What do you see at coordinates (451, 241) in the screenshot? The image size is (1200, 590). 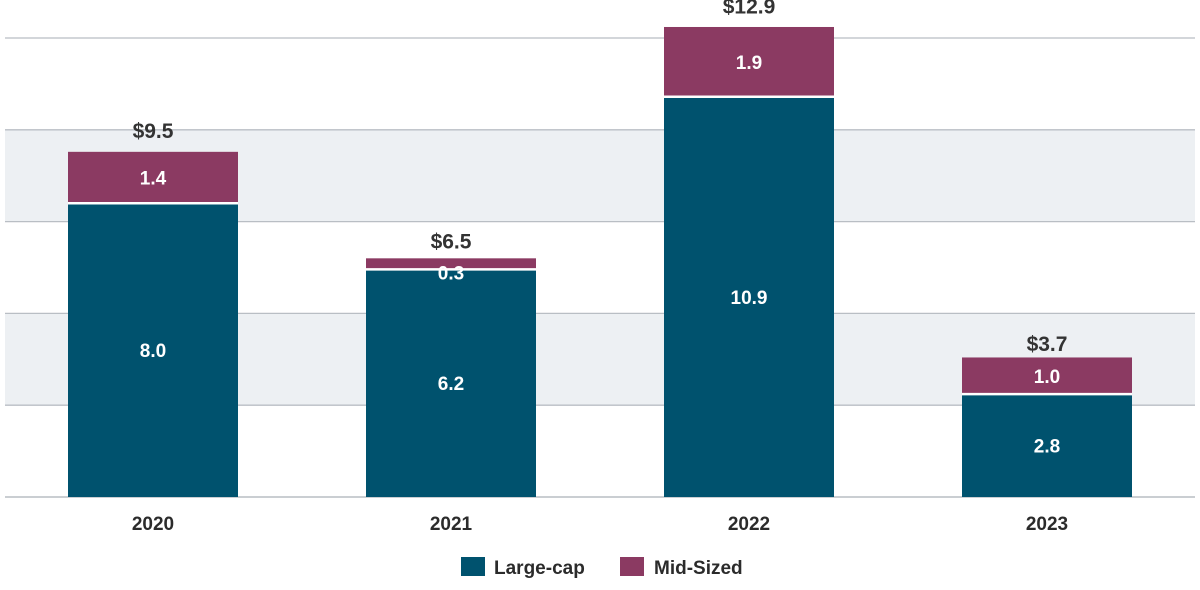 I see `total-label: $6.5` at bounding box center [451, 241].